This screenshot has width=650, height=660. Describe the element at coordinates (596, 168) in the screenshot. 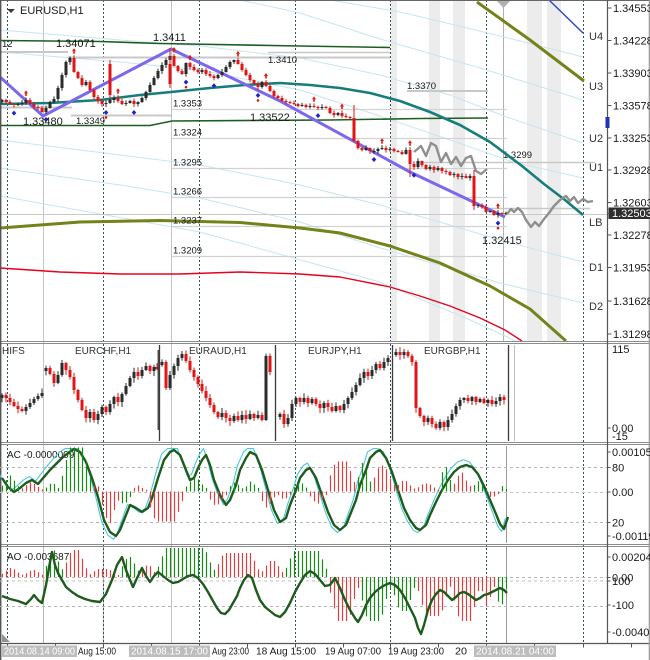

I see `svg-text: U1` at that location.